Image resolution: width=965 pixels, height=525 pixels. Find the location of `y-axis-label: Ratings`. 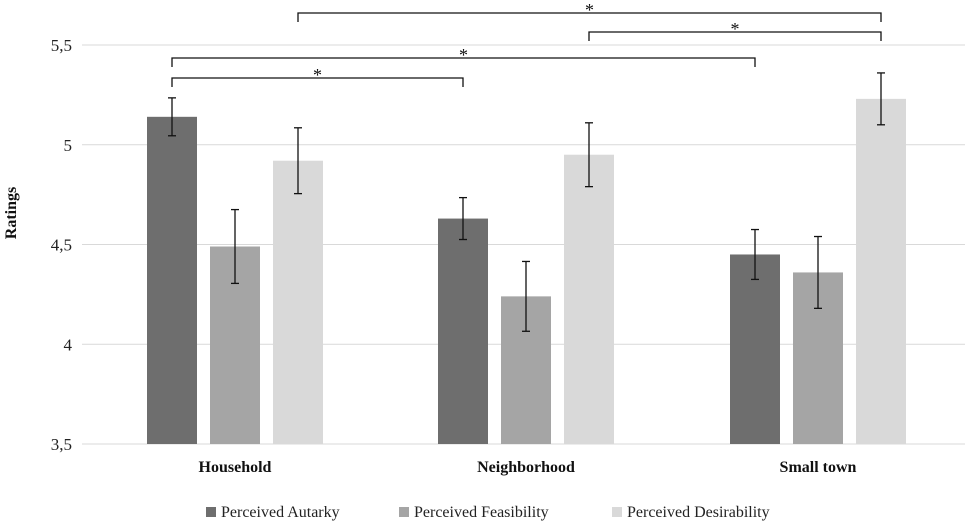

y-axis-label: Ratings is located at coordinates (11, 213).